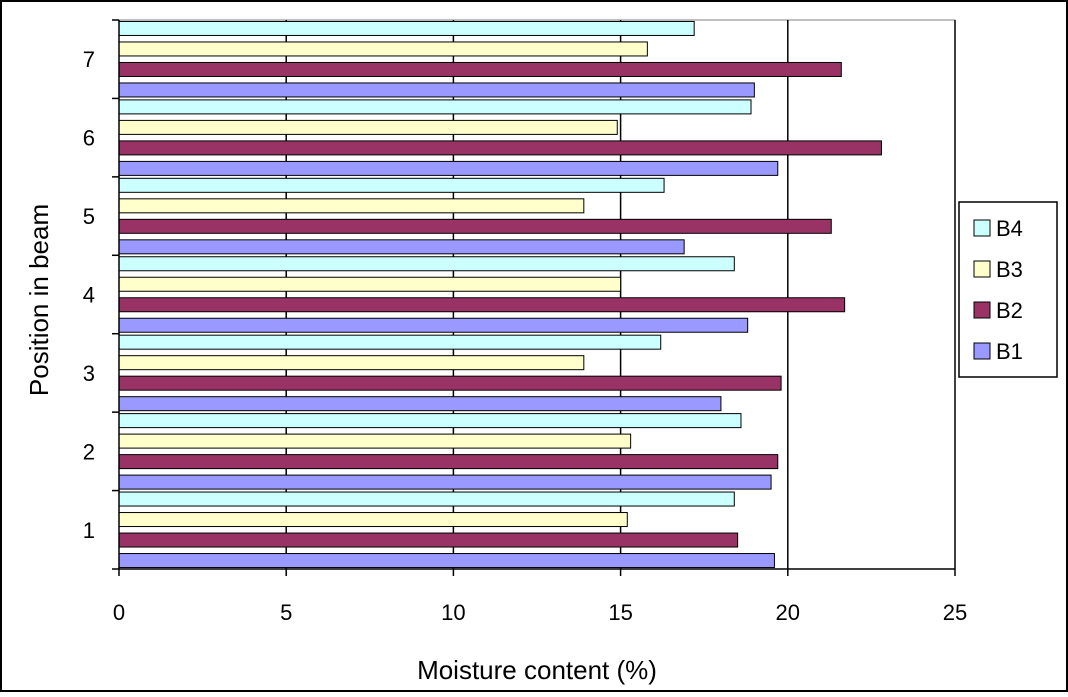 Image resolution: width=1068 pixels, height=697 pixels. I want to click on x-tick-label-15: 15, so click(620, 612).